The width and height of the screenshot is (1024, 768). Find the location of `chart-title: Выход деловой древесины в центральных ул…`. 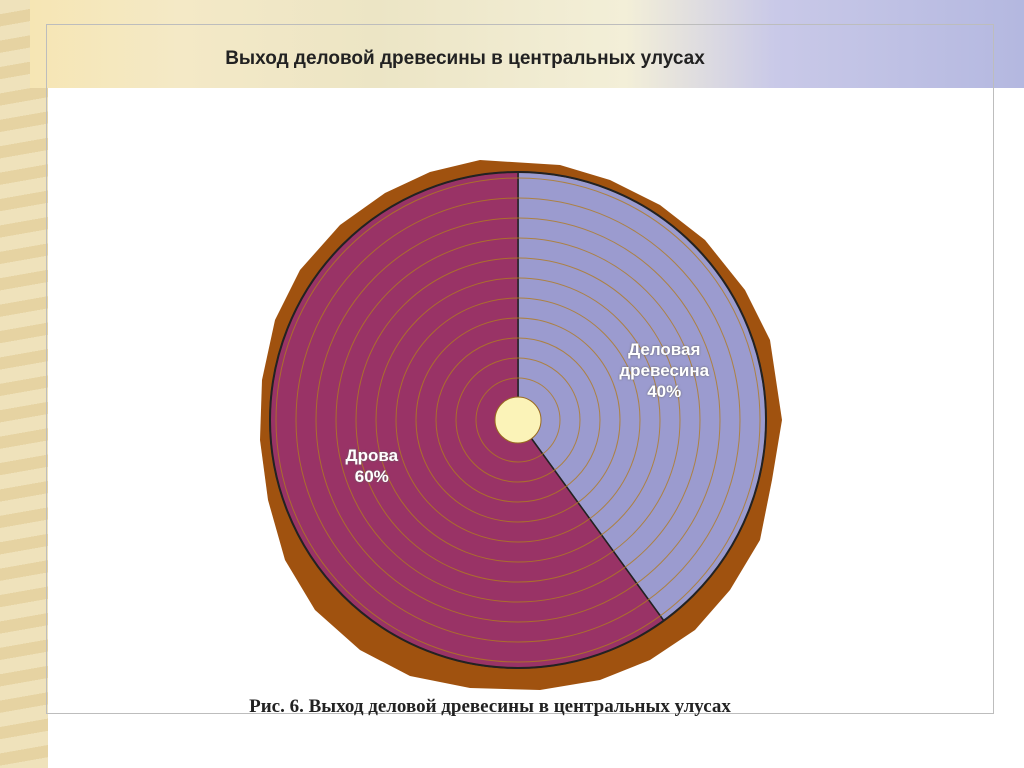

chart-title: Выход деловой древесины в центральных ул… is located at coordinates (465, 58).